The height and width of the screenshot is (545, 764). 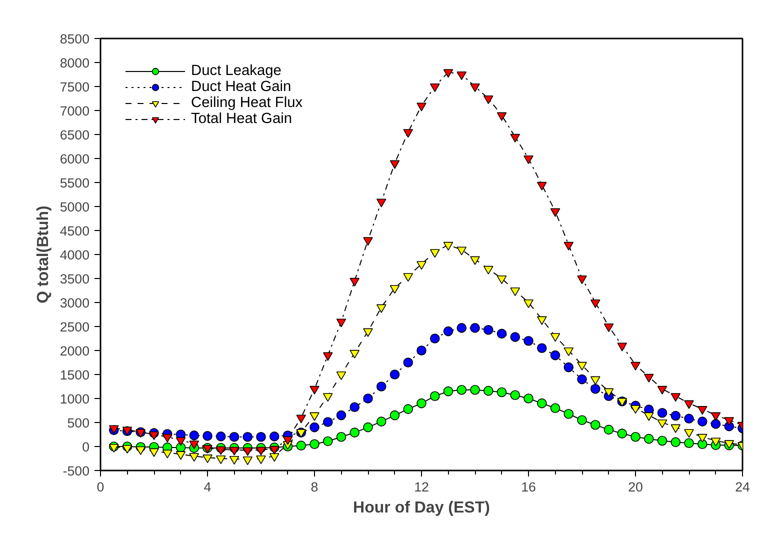 I want to click on y-tick-label: 1500, so click(x=75, y=375).